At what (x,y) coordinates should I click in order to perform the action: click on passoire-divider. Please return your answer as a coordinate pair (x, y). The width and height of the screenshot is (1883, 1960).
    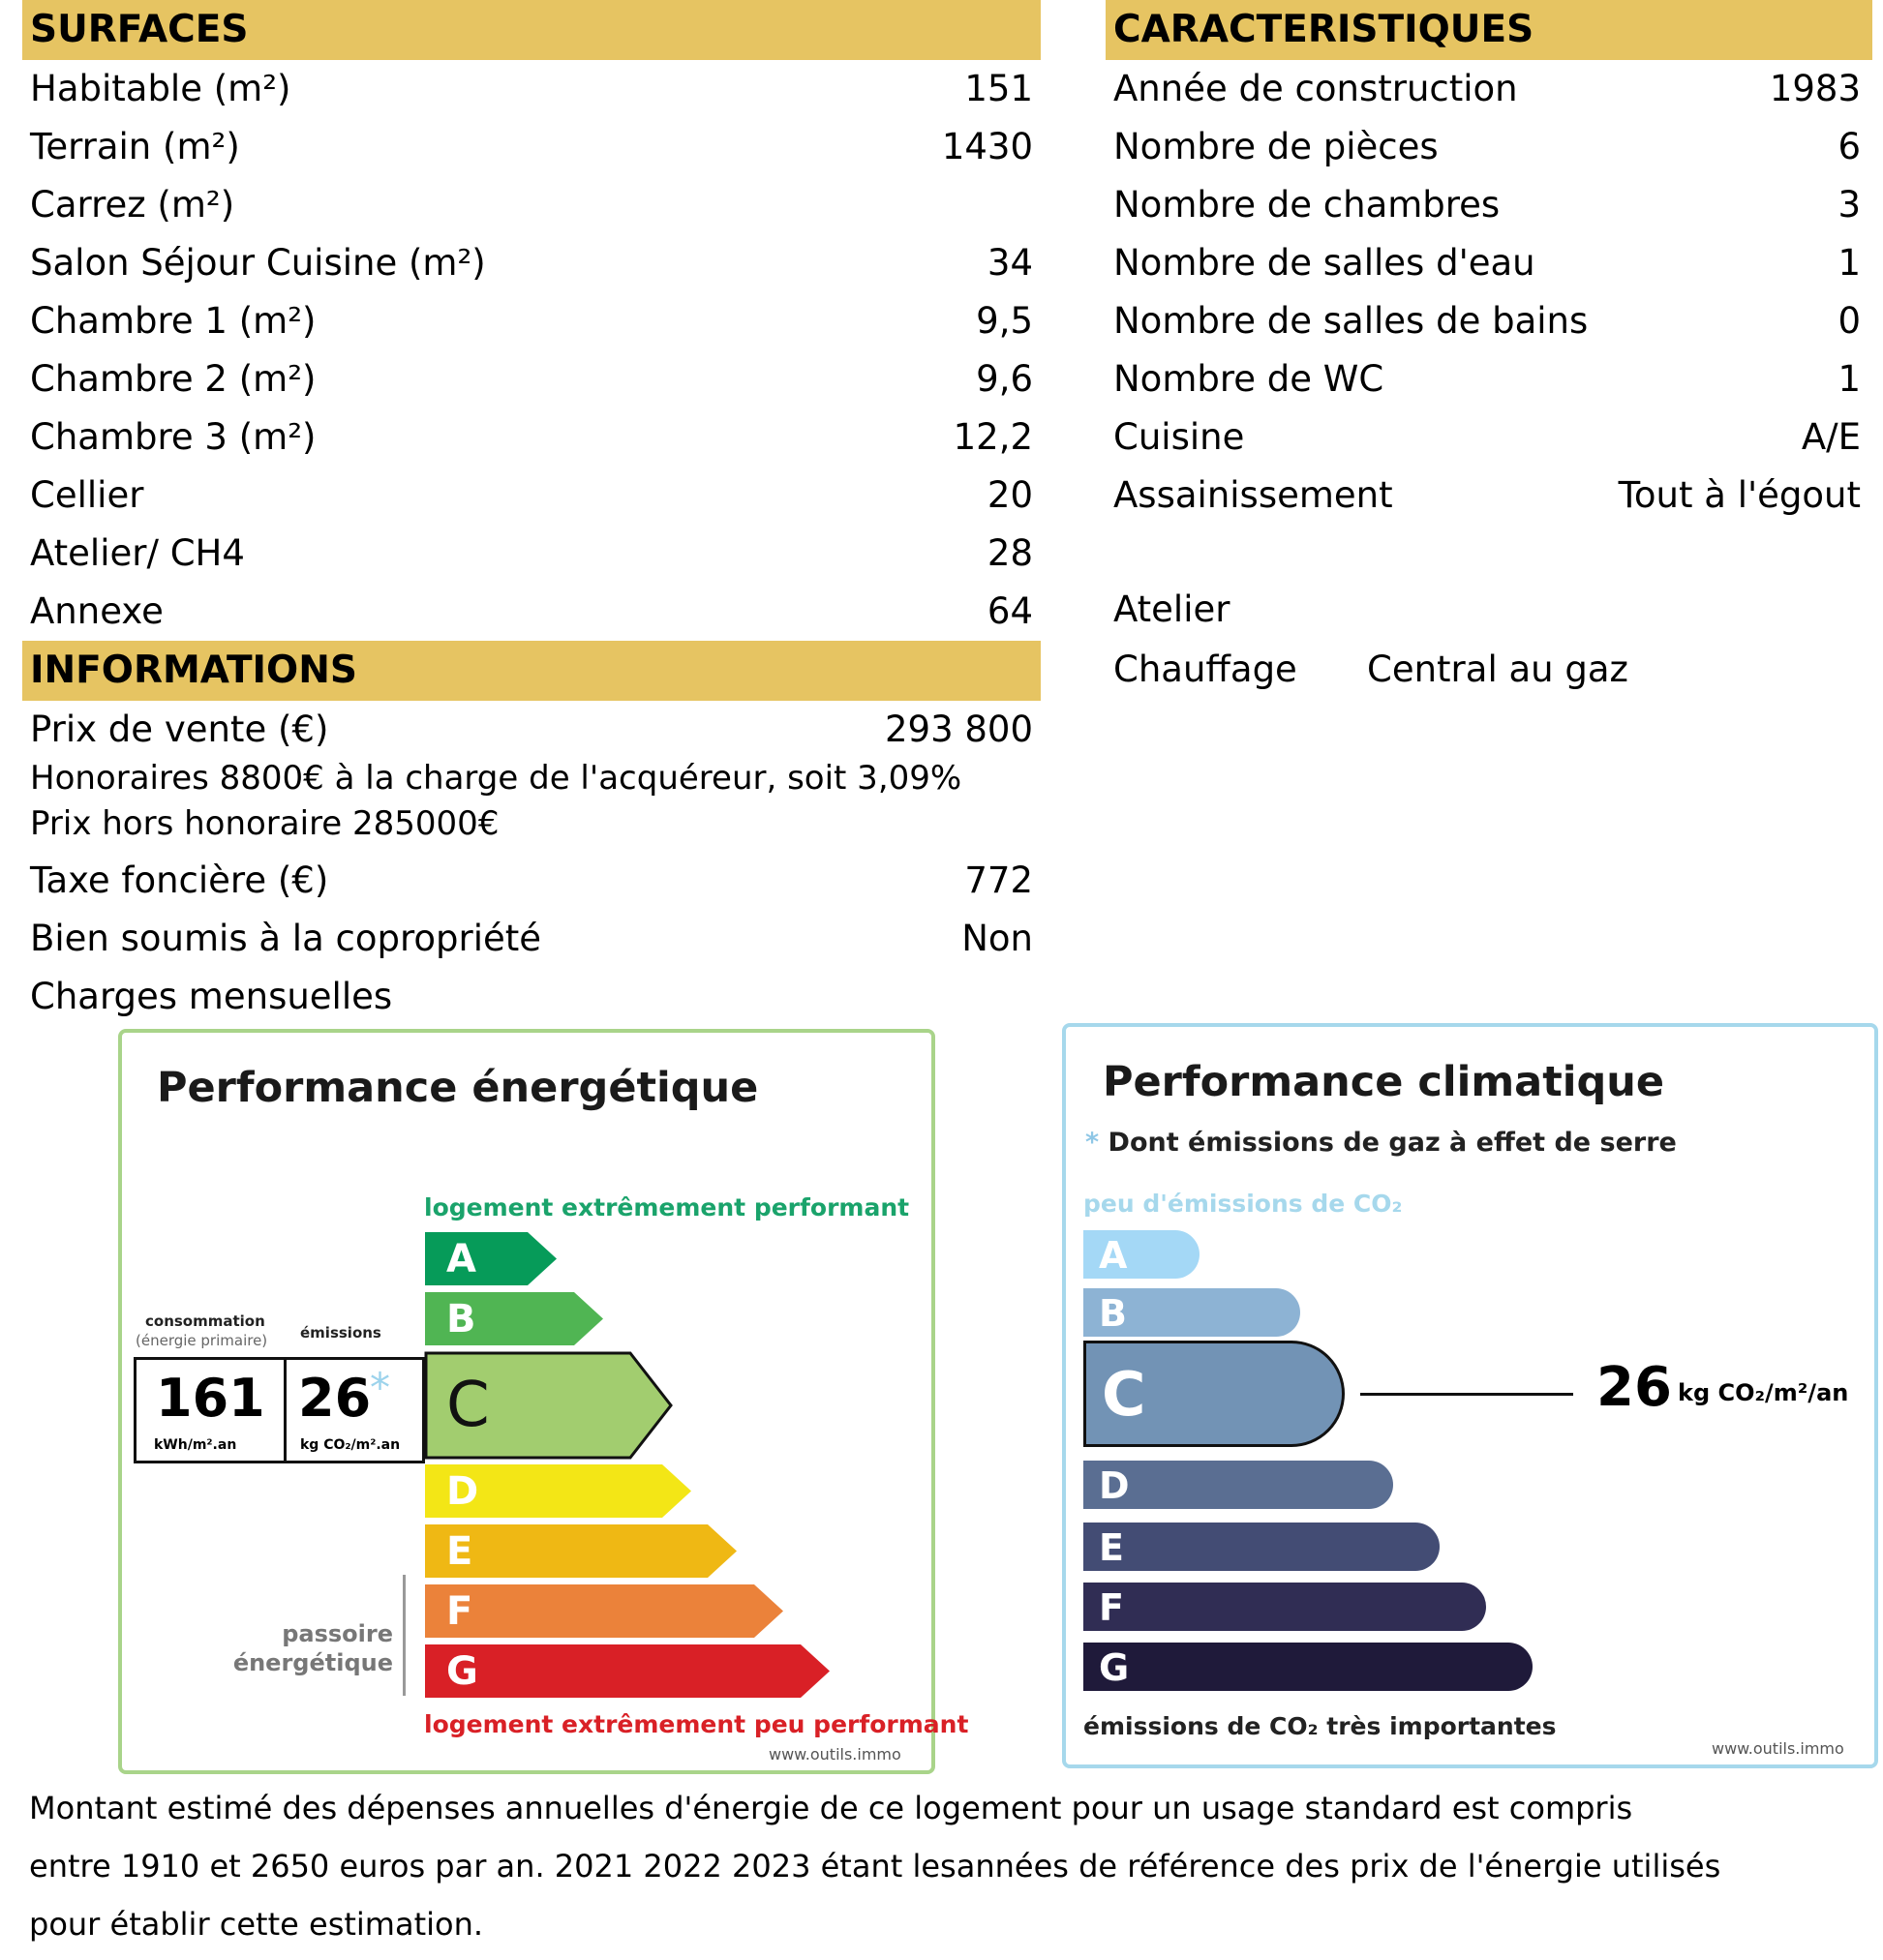
    Looking at the image, I should click on (404, 1635).